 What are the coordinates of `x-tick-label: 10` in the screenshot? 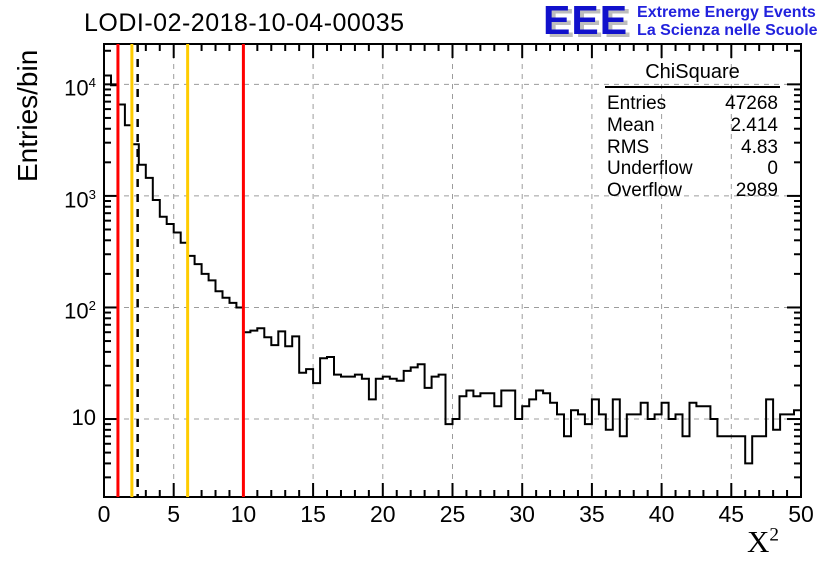 It's located at (243, 514).